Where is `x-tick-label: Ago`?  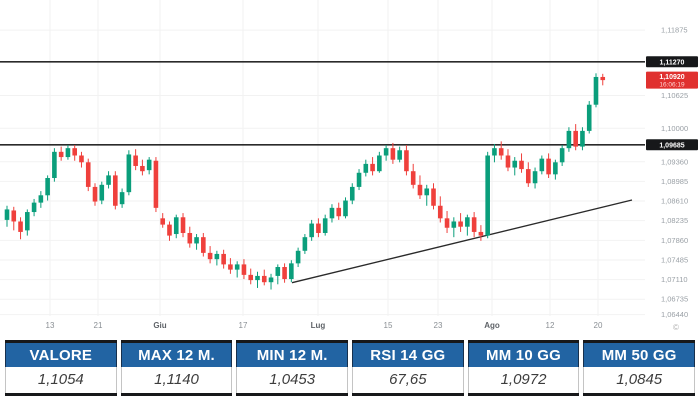 x-tick-label: Ago is located at coordinates (492, 325).